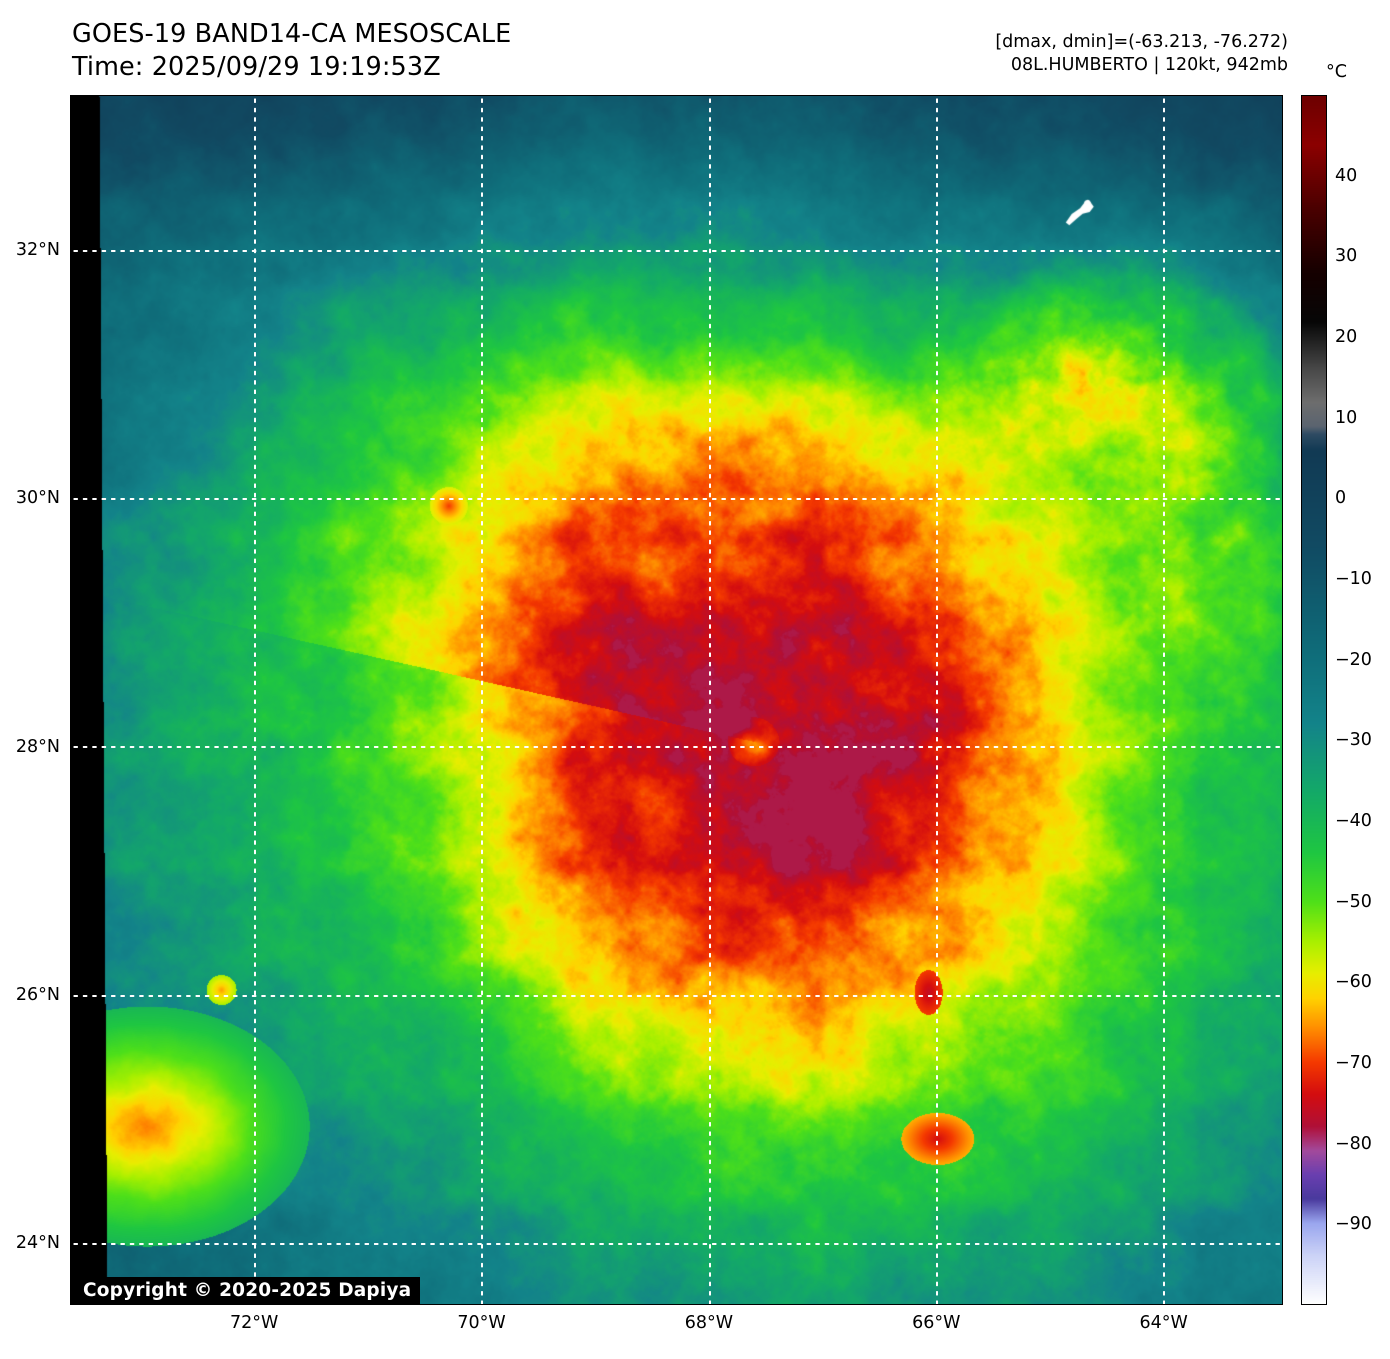 The height and width of the screenshot is (1359, 1390). I want to click on colorbar-gradient, so click(1314, 700).